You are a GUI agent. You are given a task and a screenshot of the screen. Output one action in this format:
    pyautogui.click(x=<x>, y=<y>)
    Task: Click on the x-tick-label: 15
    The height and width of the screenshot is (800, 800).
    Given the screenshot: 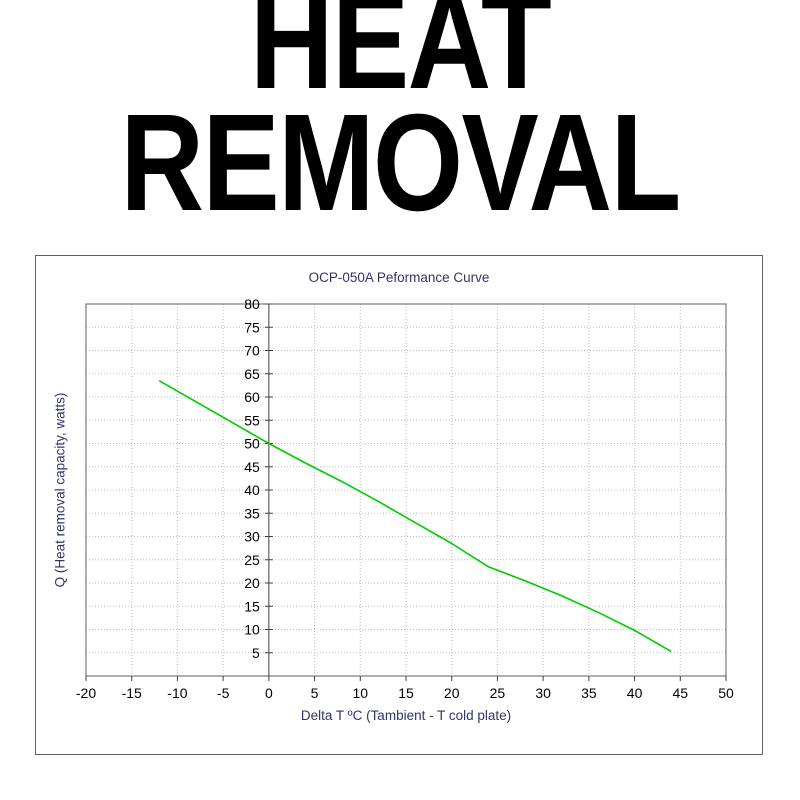 What is the action you would take?
    pyautogui.click(x=406, y=693)
    